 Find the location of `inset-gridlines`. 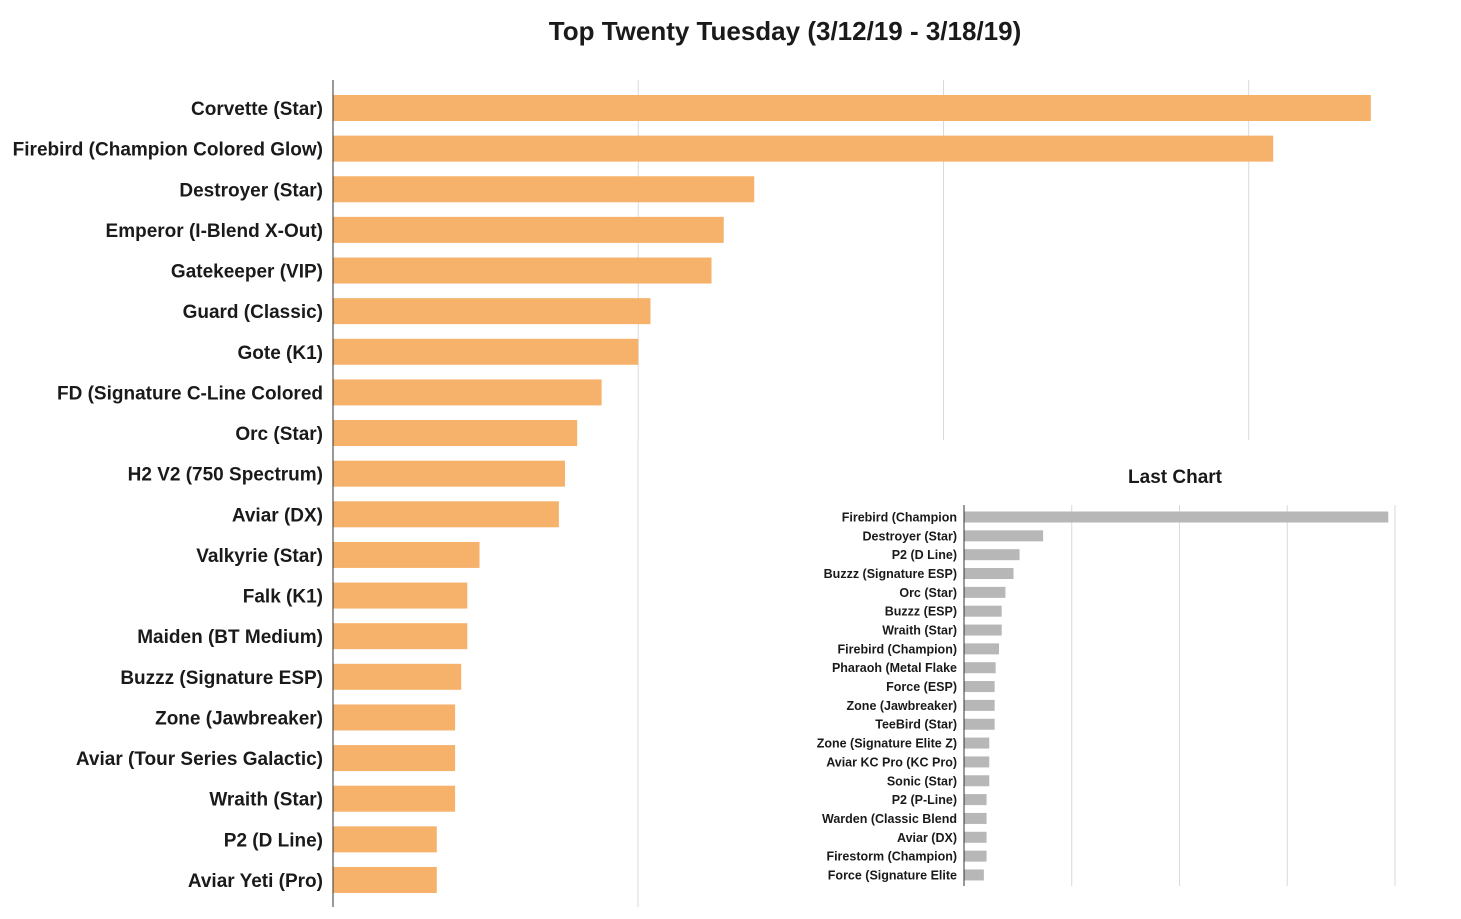

inset-gridlines is located at coordinates (1233, 695).